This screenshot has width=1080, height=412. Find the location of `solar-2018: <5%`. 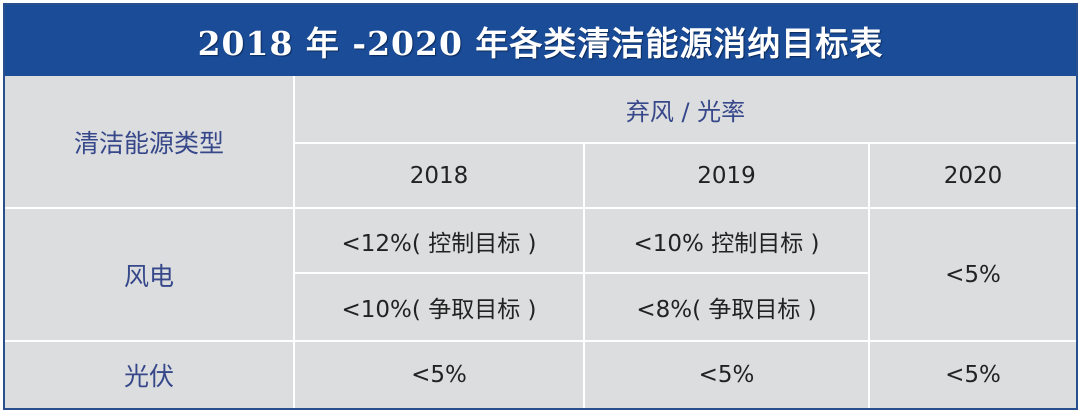

solar-2018: <5% is located at coordinates (439, 375).